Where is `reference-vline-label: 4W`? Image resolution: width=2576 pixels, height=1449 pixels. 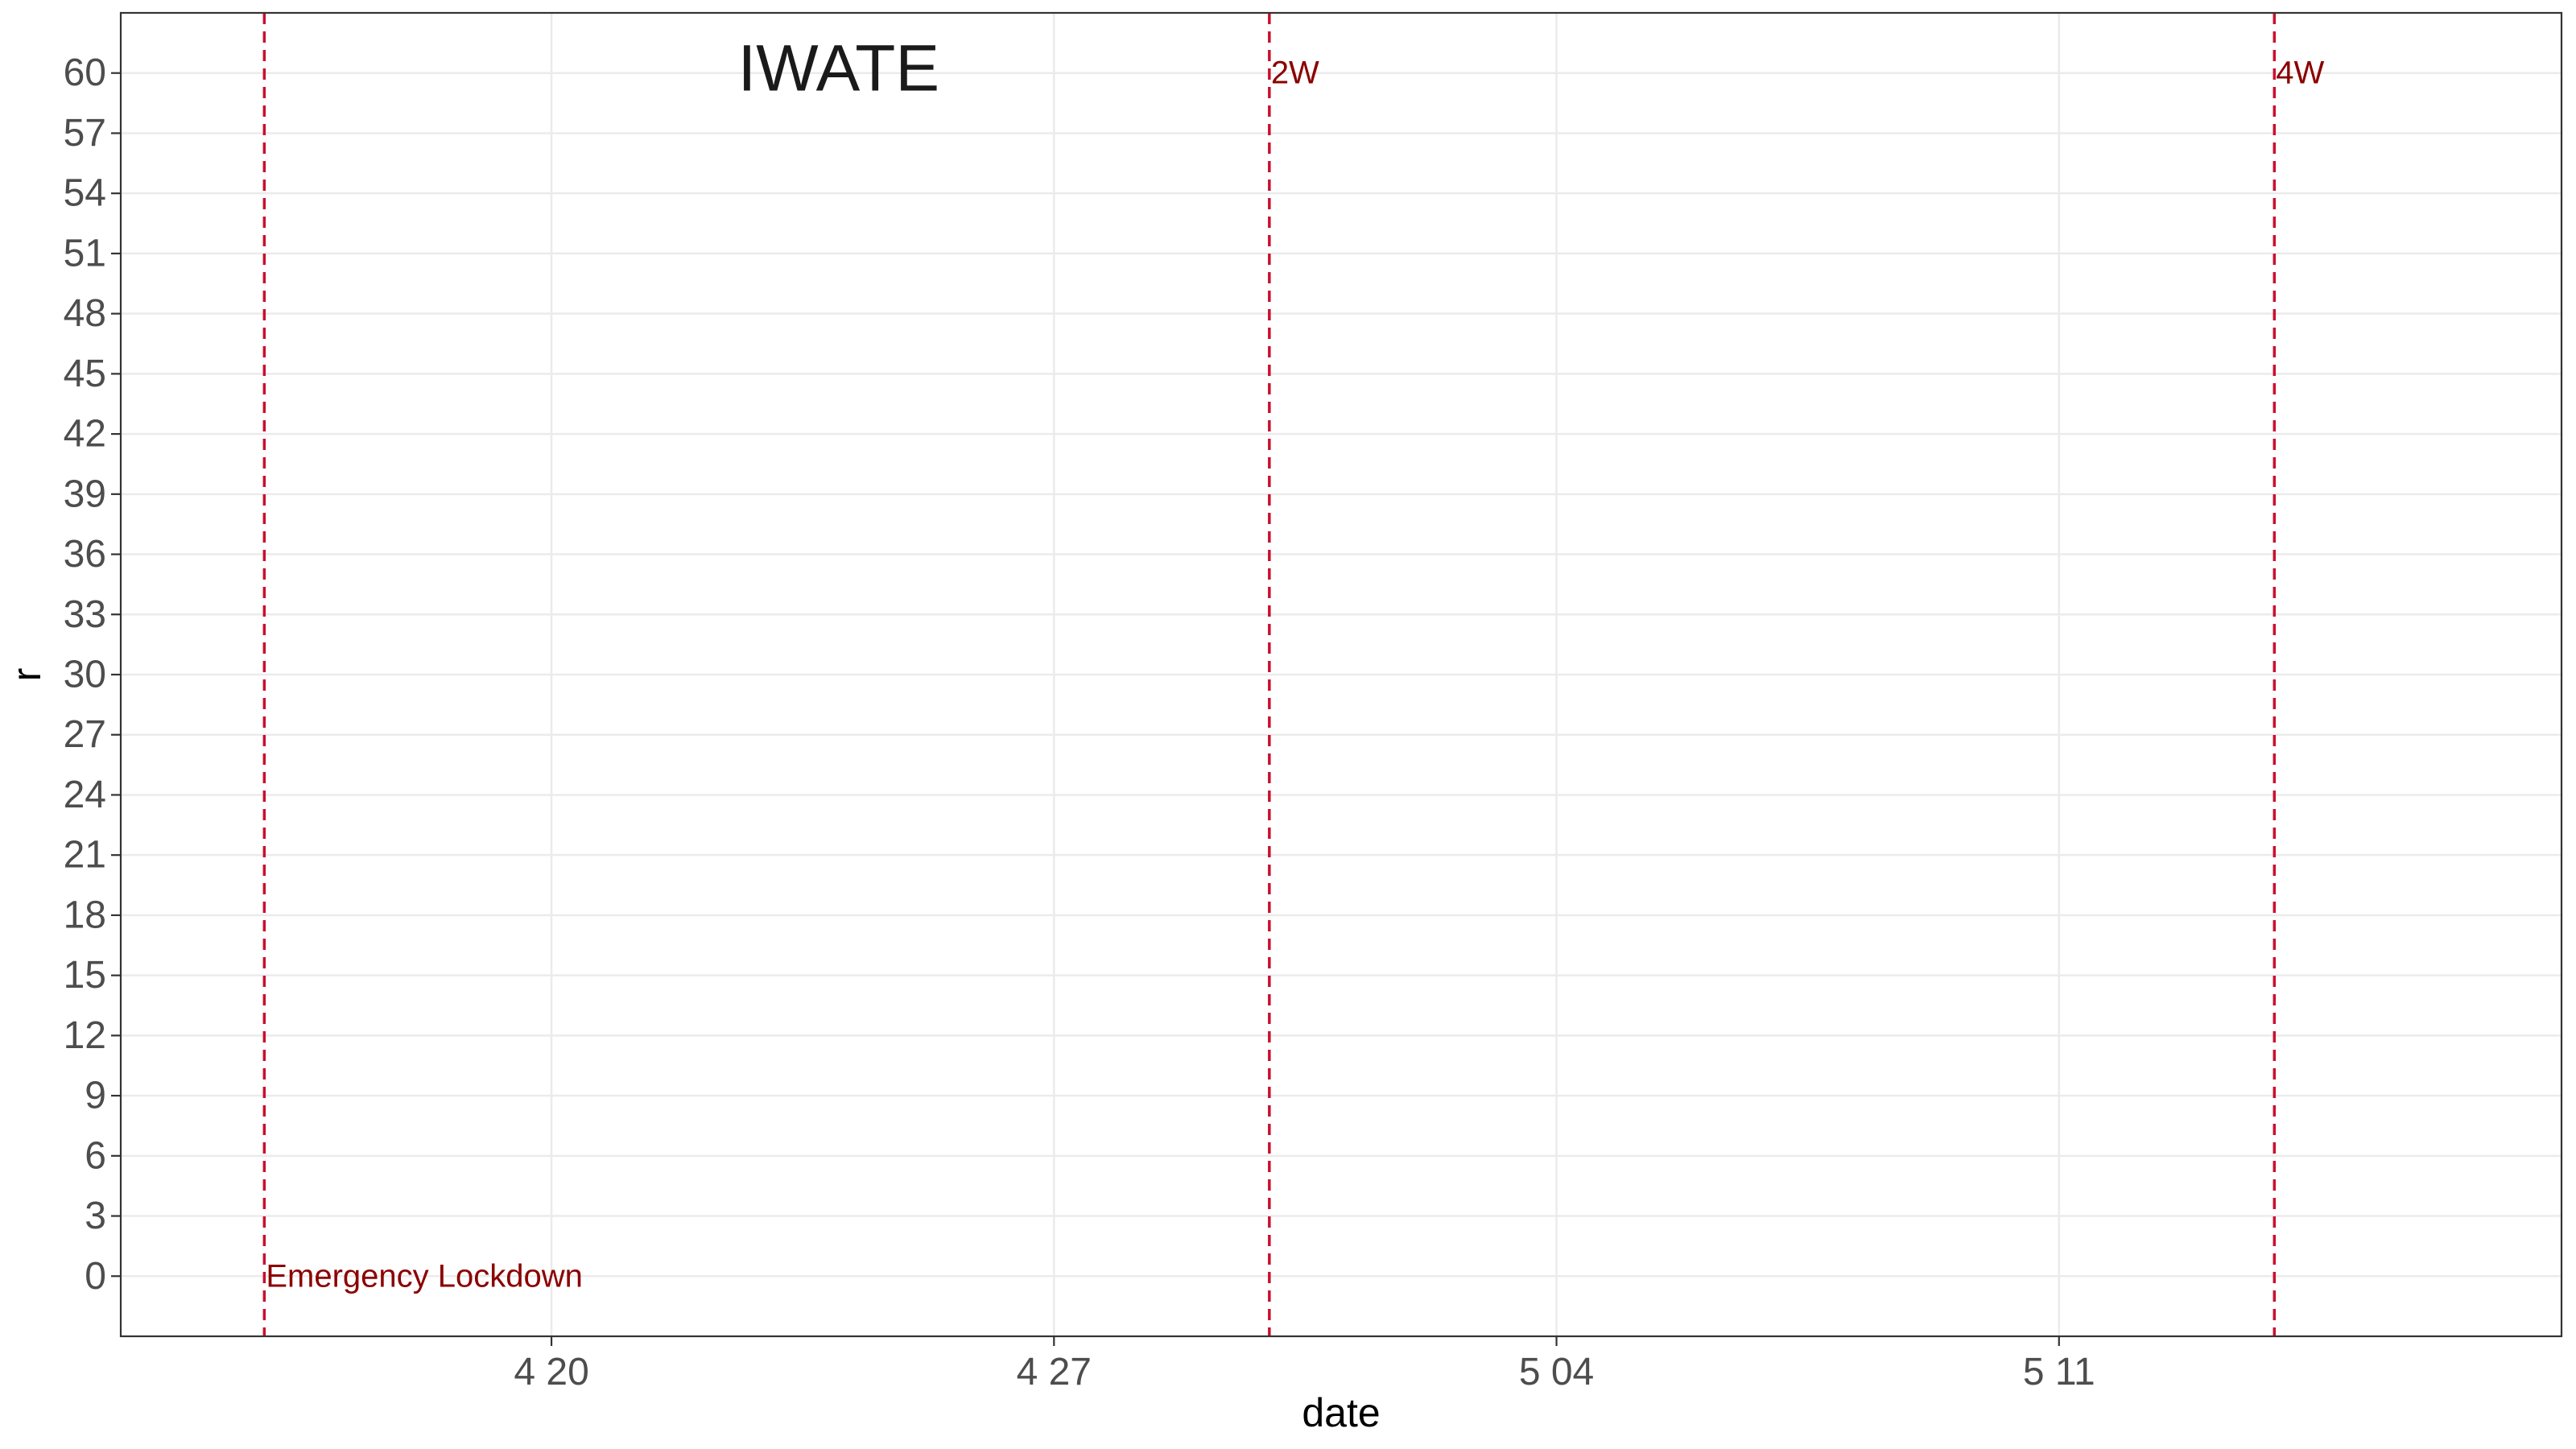 reference-vline-label: 4W is located at coordinates (2300, 73).